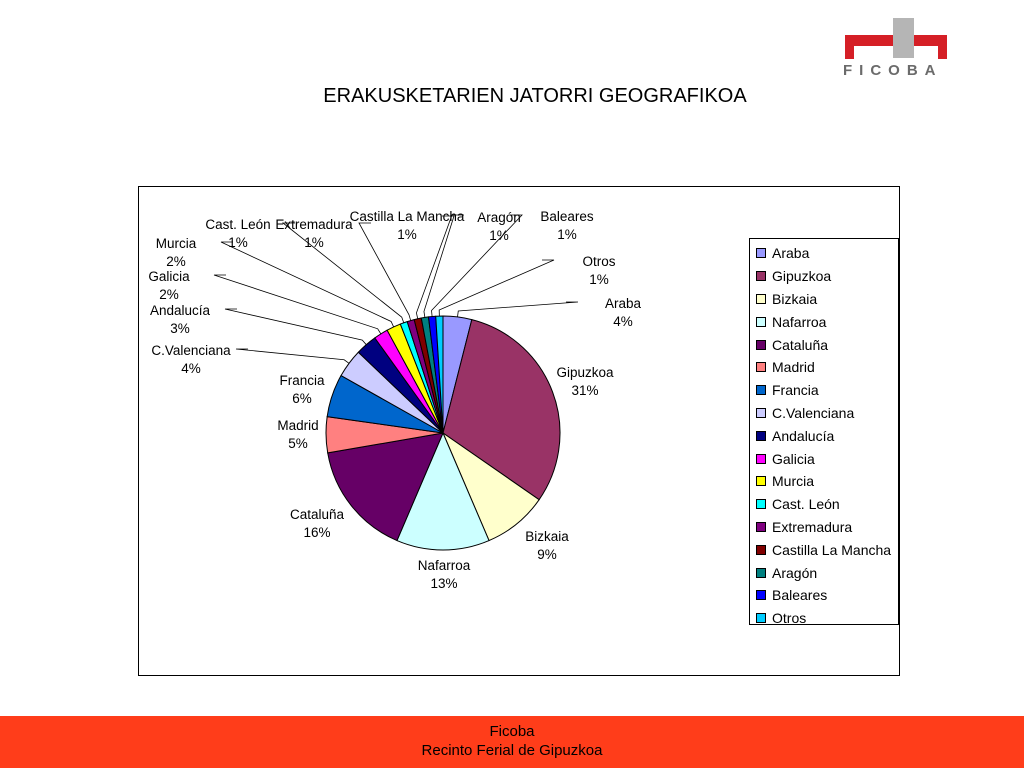 The width and height of the screenshot is (1024, 768). Describe the element at coordinates (512, 750) in the screenshot. I see `footer-line-2: Recinto Ferial de Gipuzkoa` at that location.